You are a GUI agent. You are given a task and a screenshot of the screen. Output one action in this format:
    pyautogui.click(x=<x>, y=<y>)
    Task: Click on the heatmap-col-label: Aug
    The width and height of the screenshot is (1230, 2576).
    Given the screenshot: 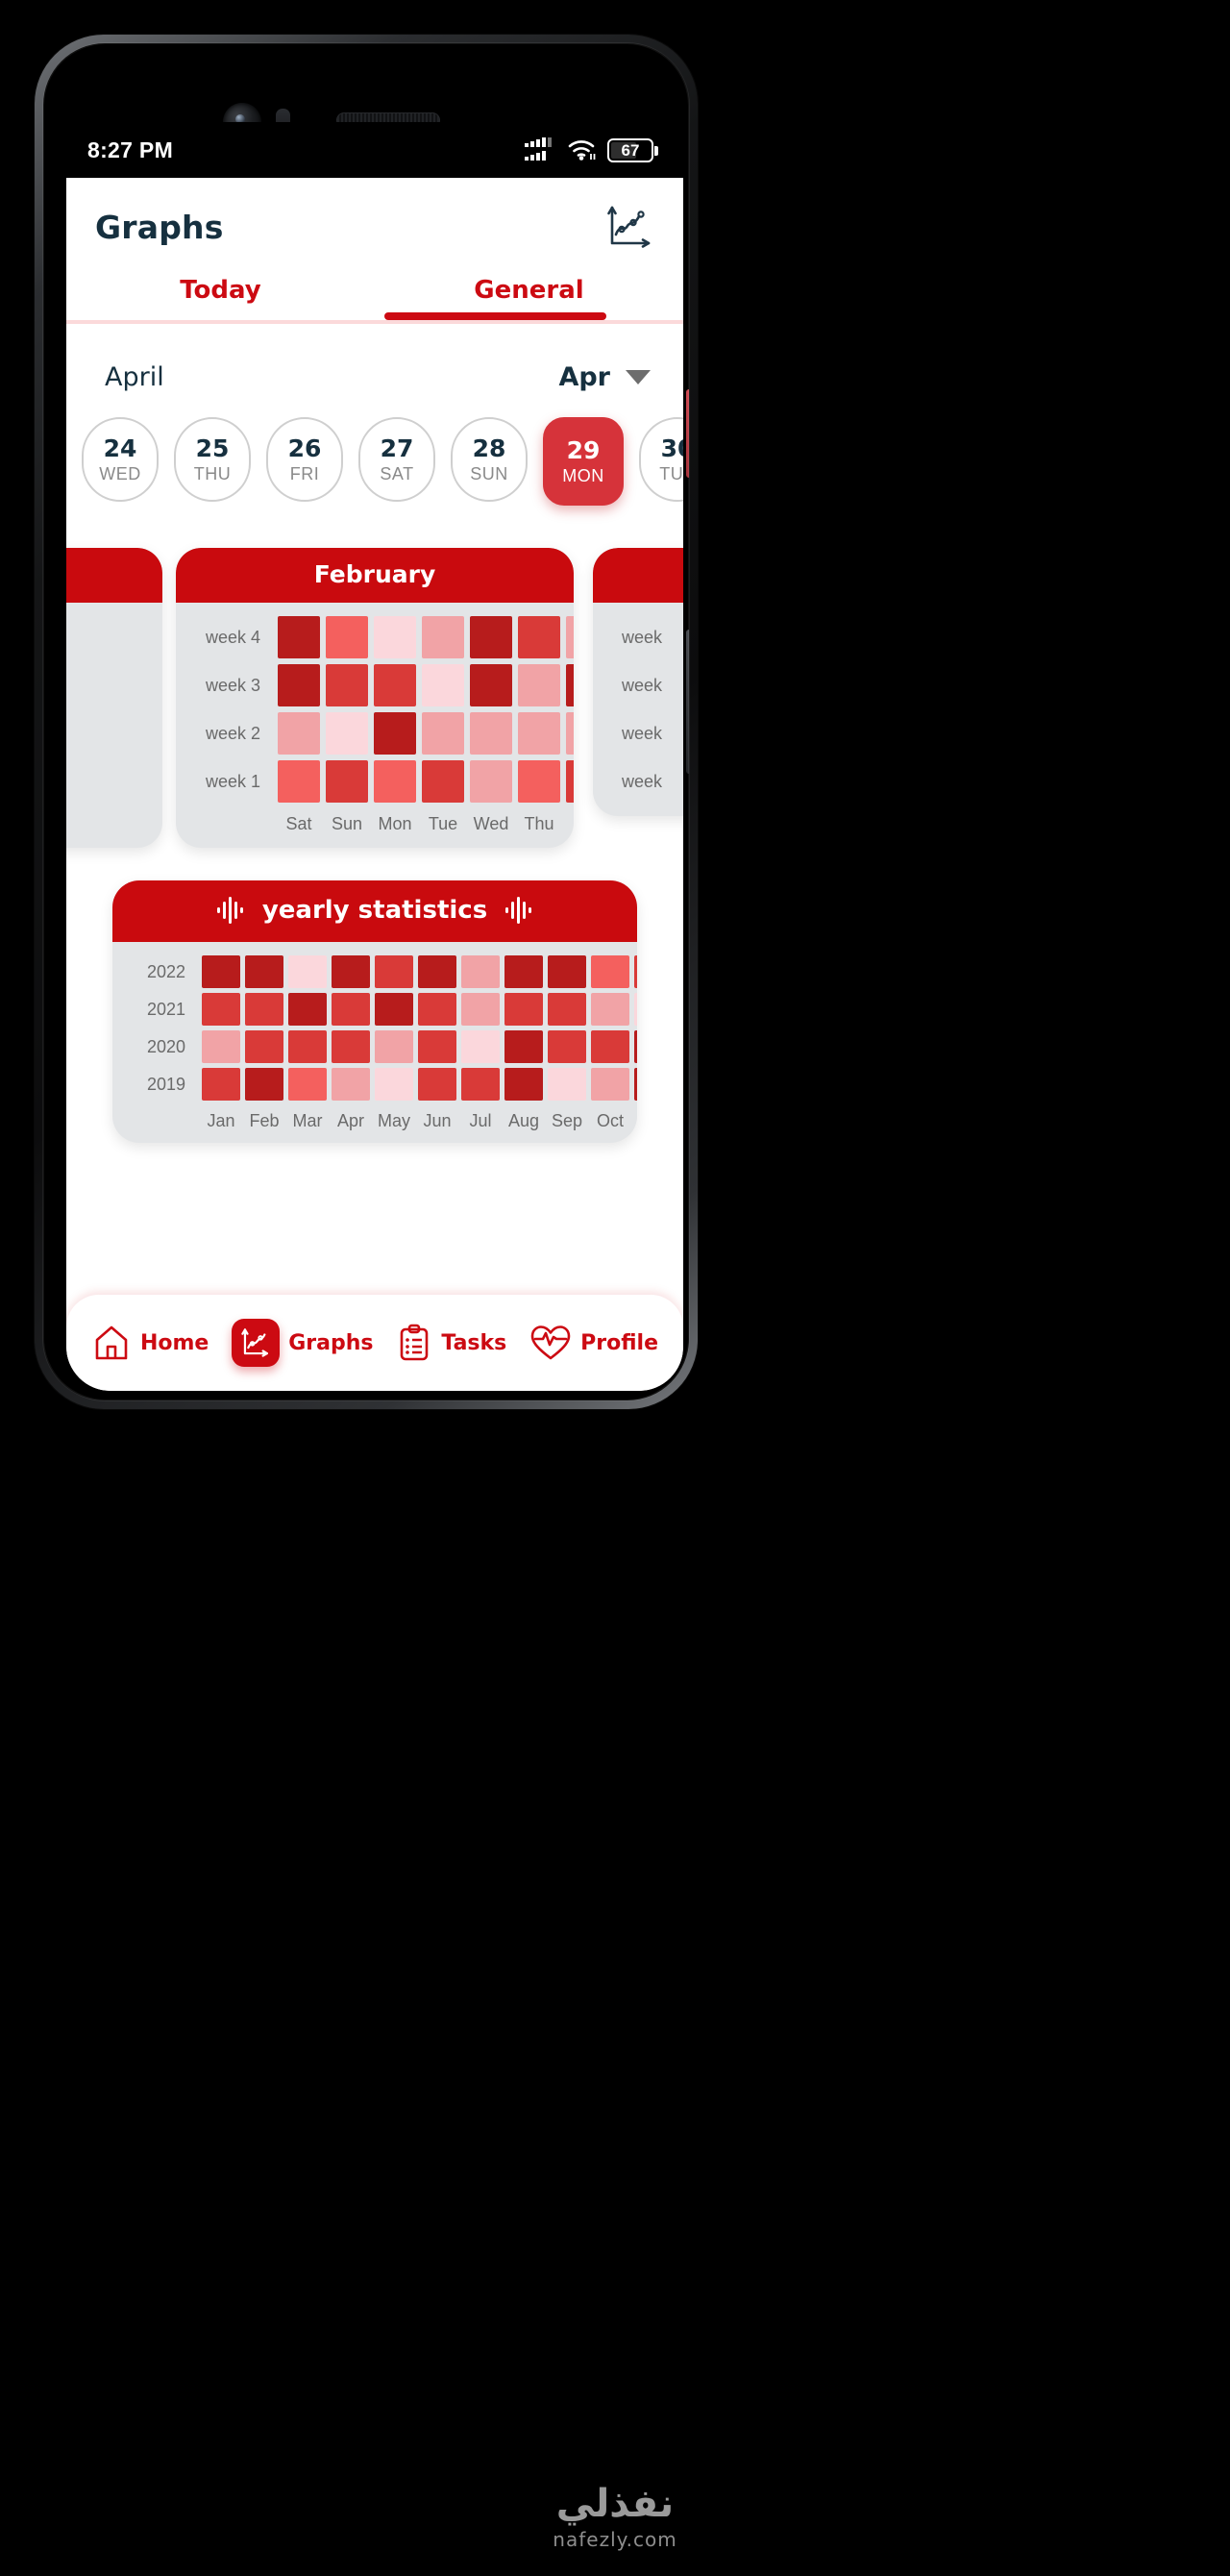 What is the action you would take?
    pyautogui.click(x=524, y=1121)
    